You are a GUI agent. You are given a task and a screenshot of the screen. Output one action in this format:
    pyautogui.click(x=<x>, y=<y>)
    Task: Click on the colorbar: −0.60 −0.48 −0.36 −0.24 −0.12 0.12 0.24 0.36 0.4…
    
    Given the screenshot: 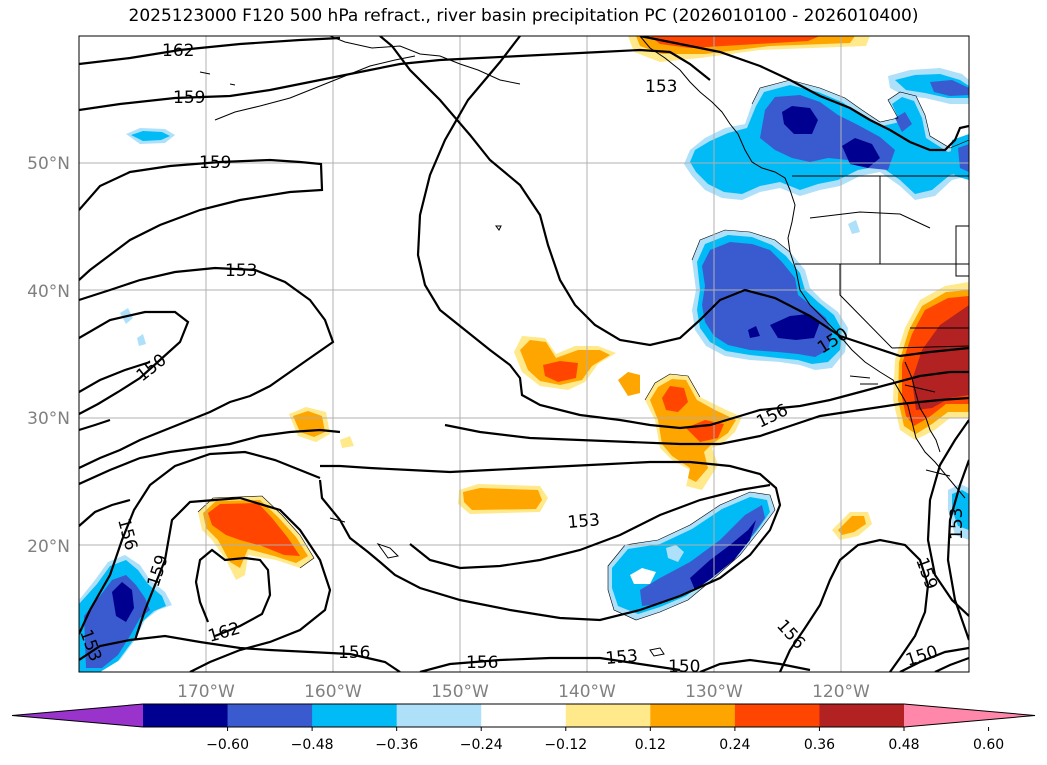 What is the action you would take?
    pyautogui.click(x=523, y=728)
    